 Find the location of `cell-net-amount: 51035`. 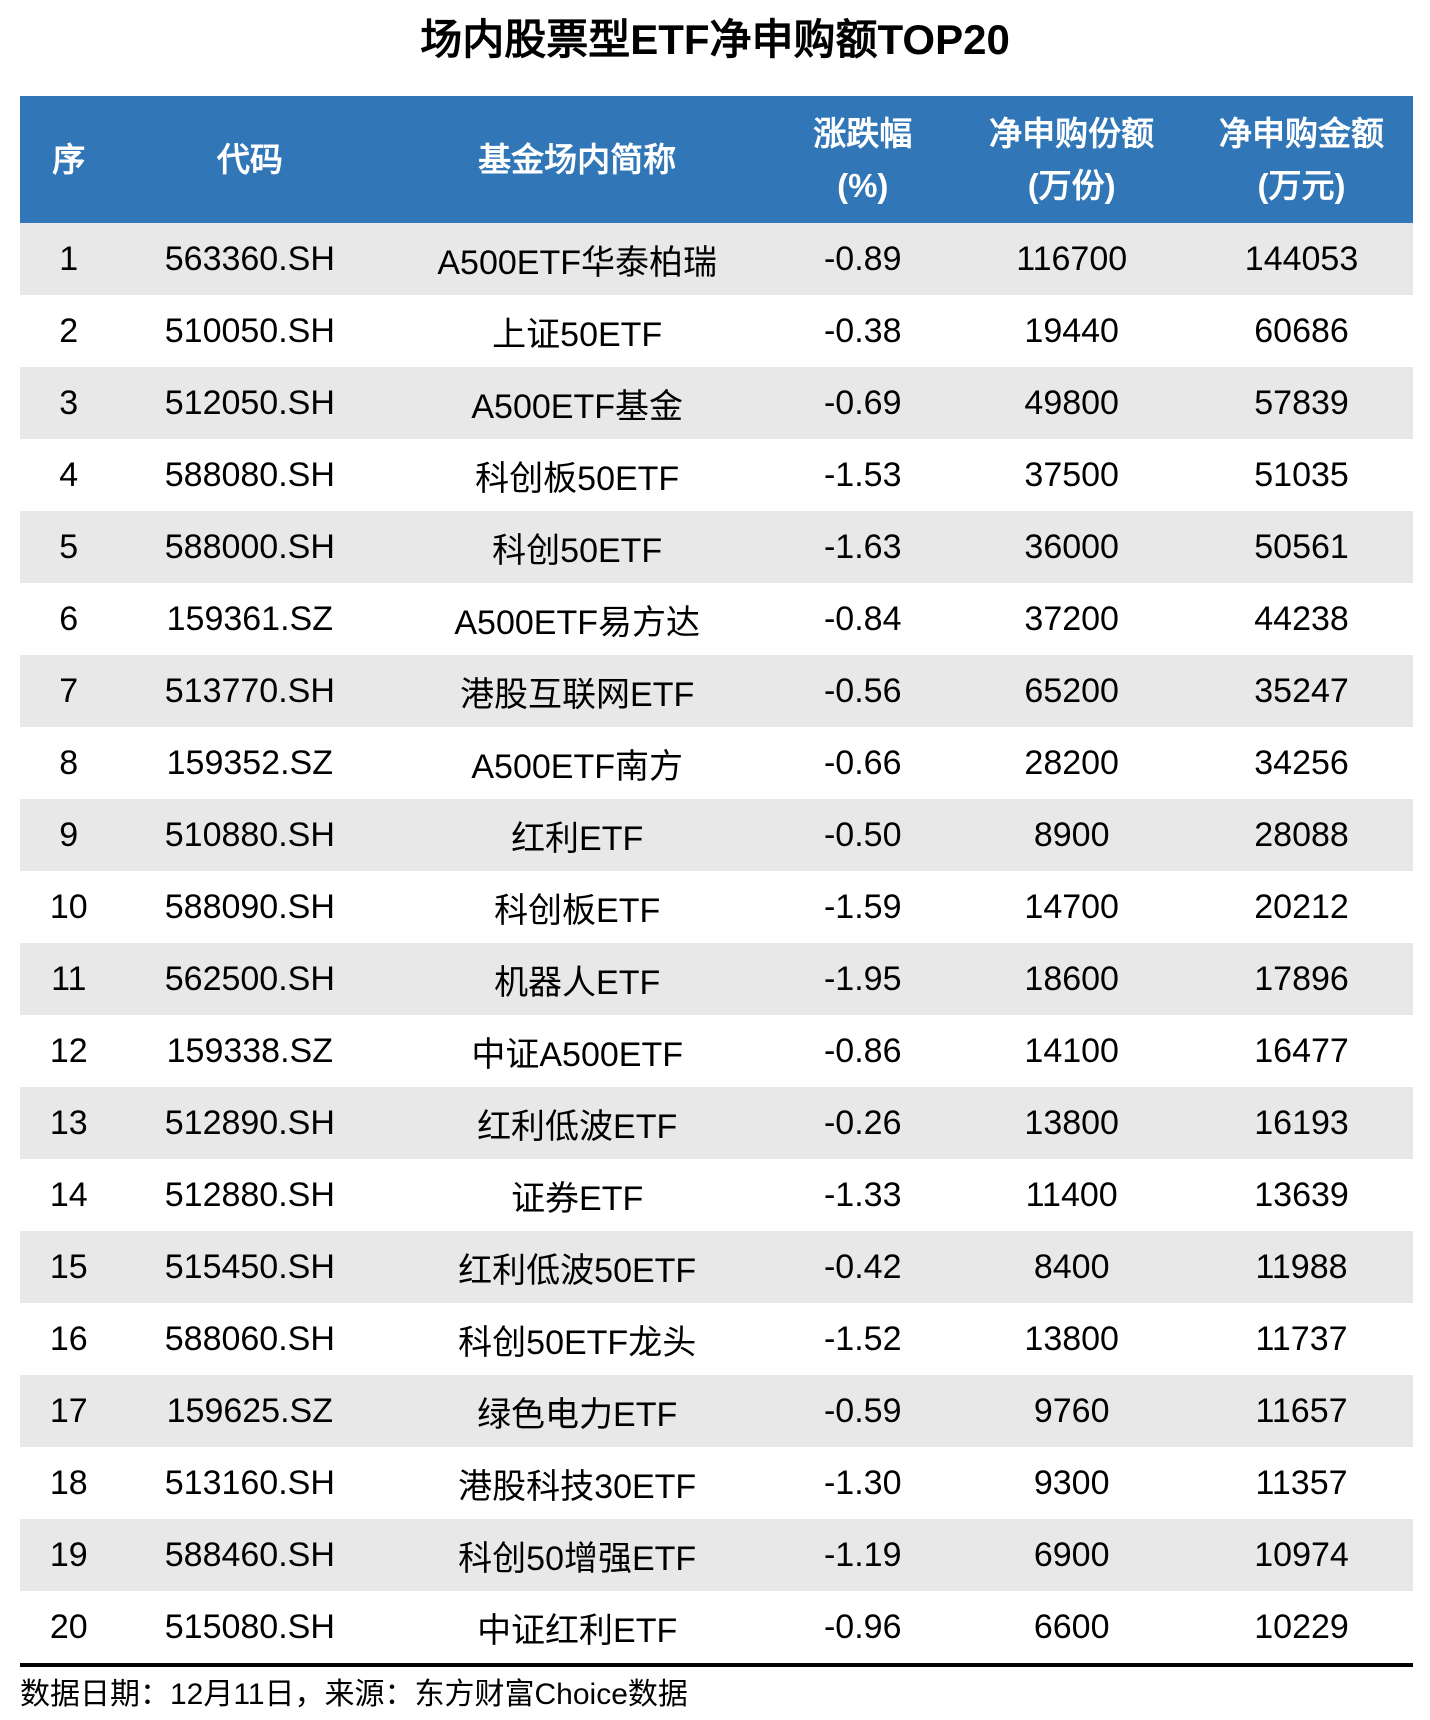

cell-net-amount: 51035 is located at coordinates (1301, 475).